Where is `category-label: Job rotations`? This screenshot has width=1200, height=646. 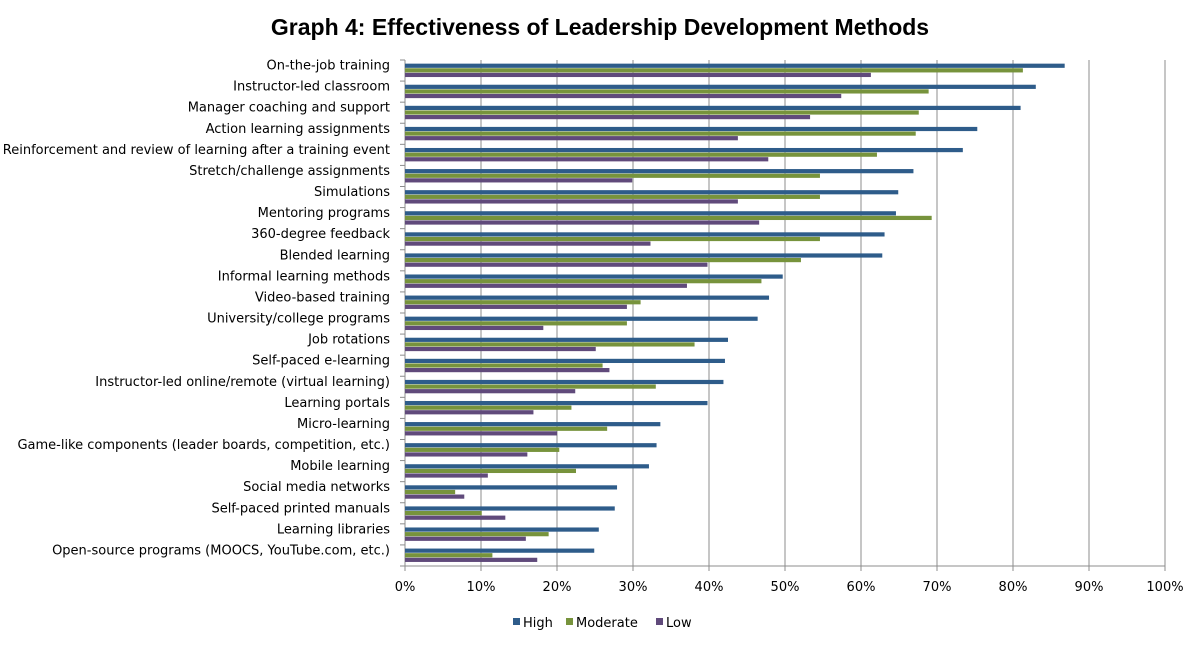 category-label: Job rotations is located at coordinates (348, 340).